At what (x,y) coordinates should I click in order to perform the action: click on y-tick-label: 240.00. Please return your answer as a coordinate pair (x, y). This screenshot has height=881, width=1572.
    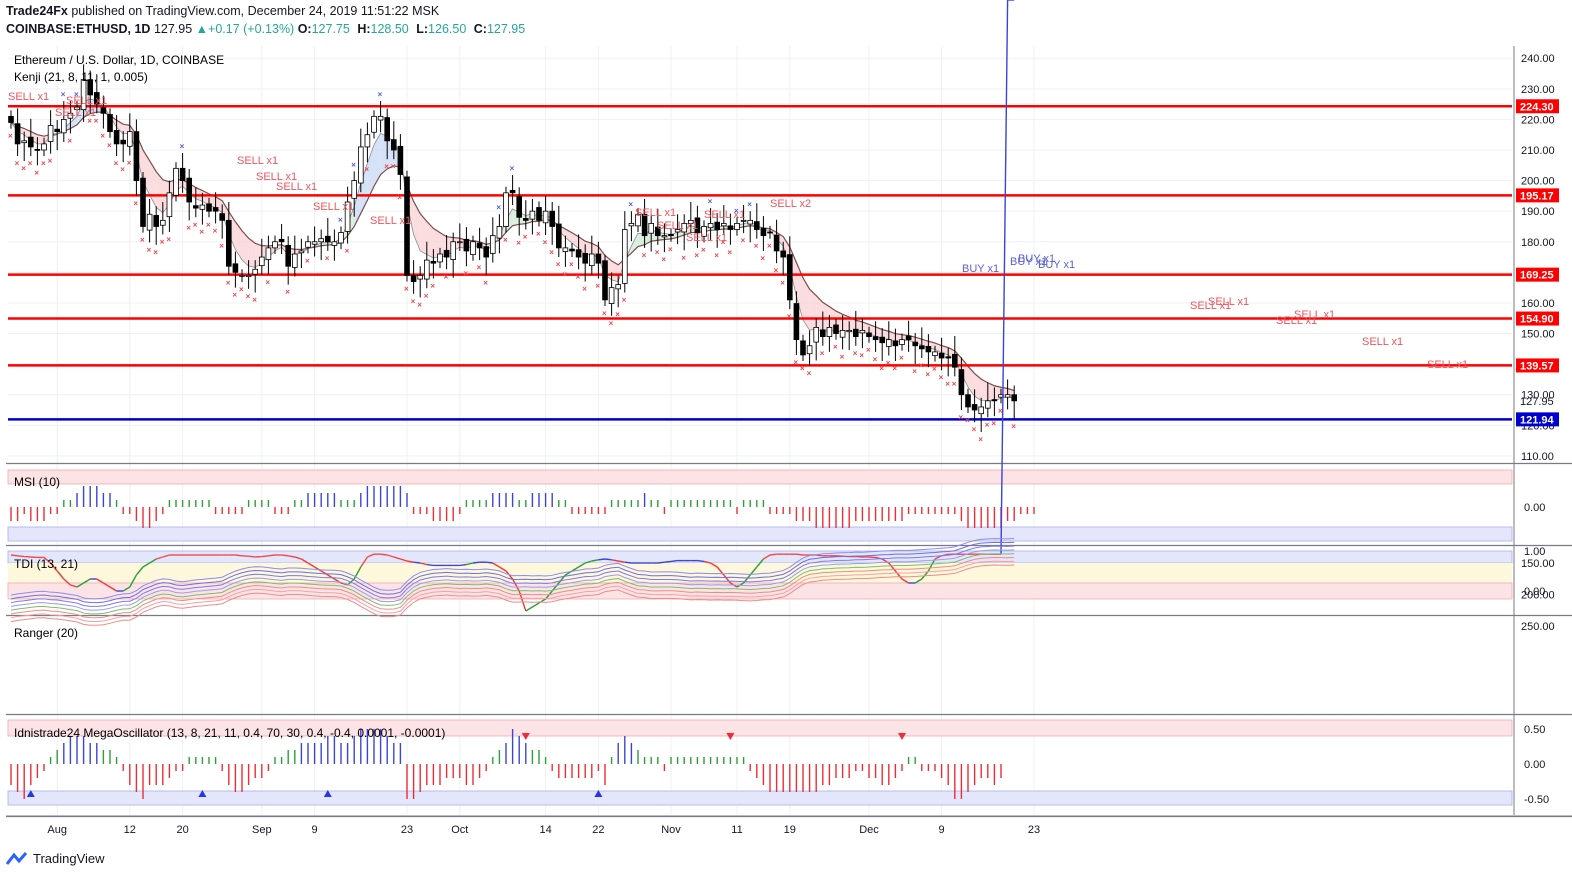
    Looking at the image, I should click on (1538, 59).